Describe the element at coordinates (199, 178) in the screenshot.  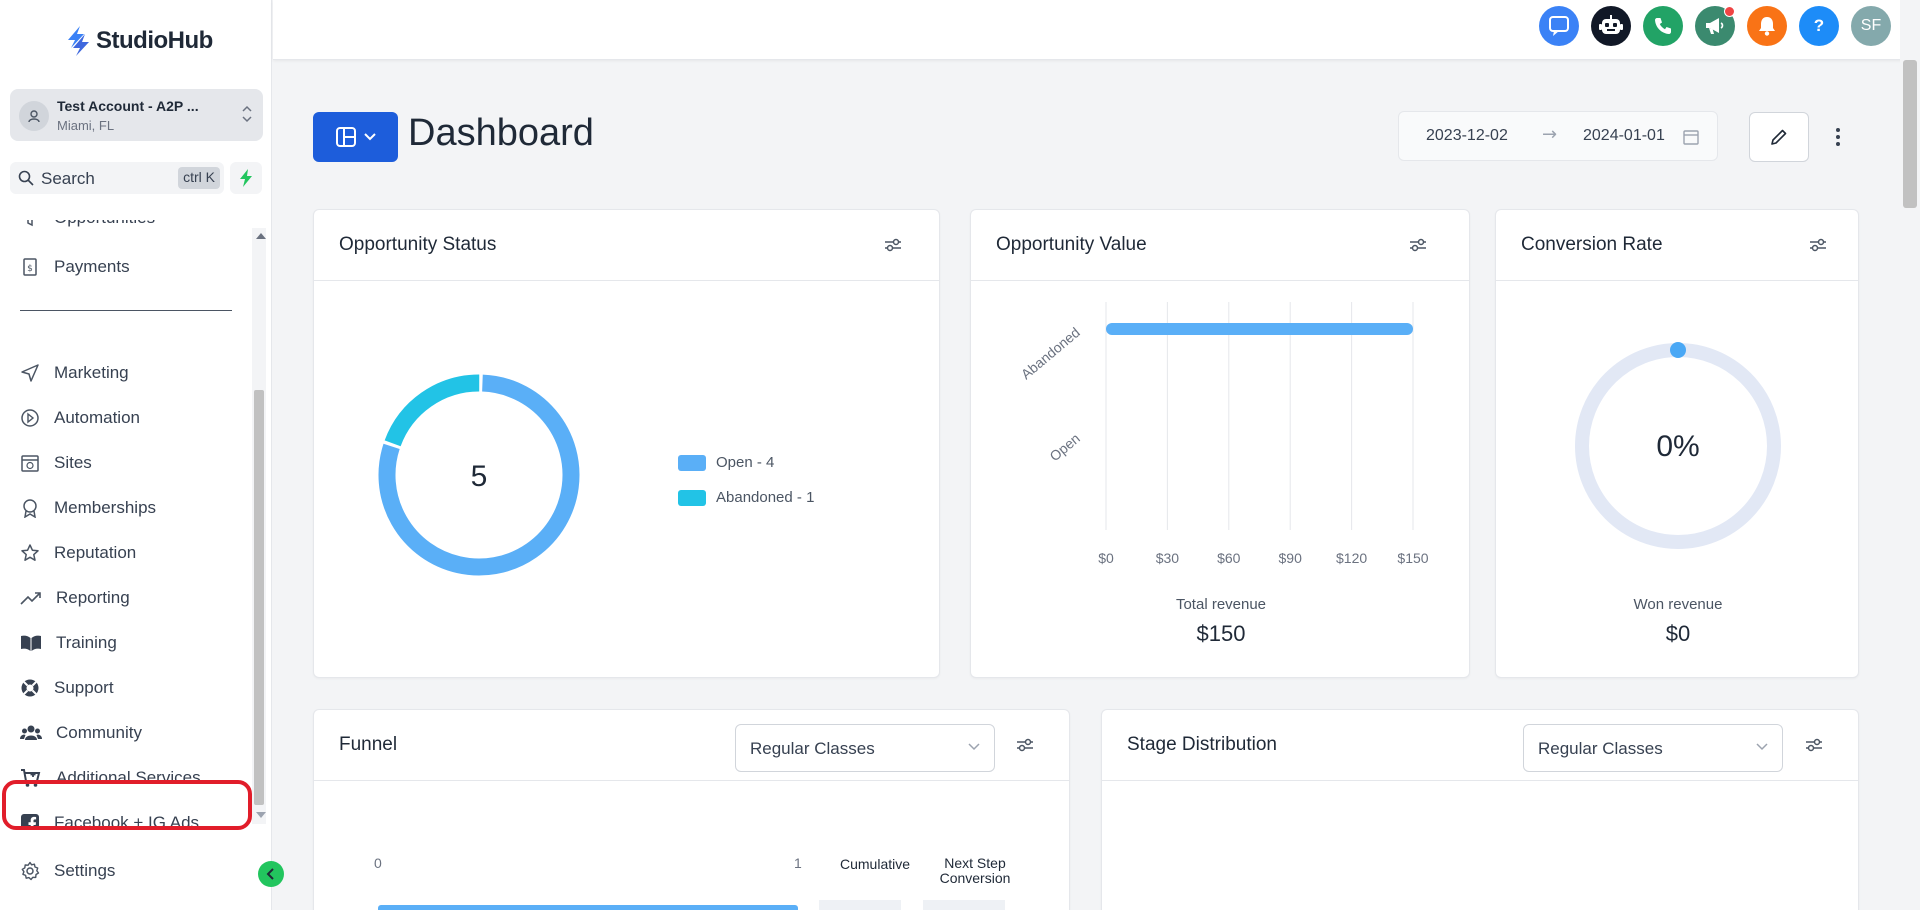
I see `search-shortcut: ctrl K` at that location.